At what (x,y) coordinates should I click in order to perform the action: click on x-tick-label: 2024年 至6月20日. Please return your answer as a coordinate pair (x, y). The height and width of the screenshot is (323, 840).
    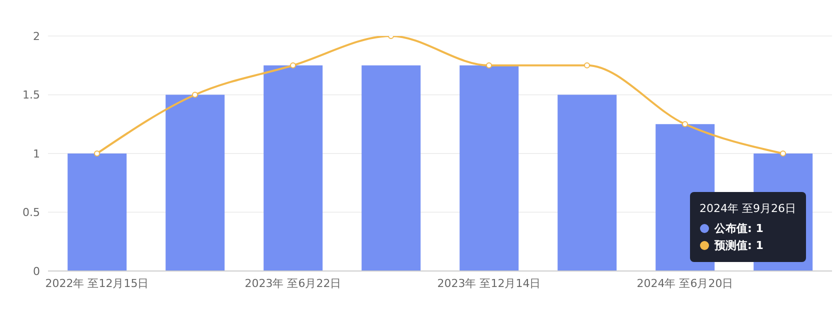
    Looking at the image, I should click on (685, 283).